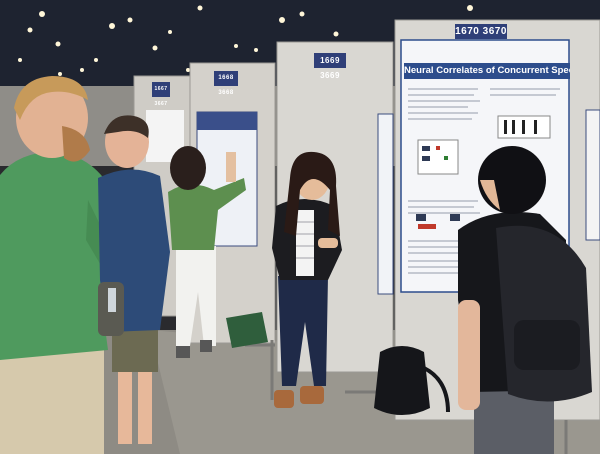 Image resolution: width=600 pixels, height=454 pixels. What do you see at coordinates (134, 279) in the screenshot?
I see `person-navy-hoodie` at bounding box center [134, 279].